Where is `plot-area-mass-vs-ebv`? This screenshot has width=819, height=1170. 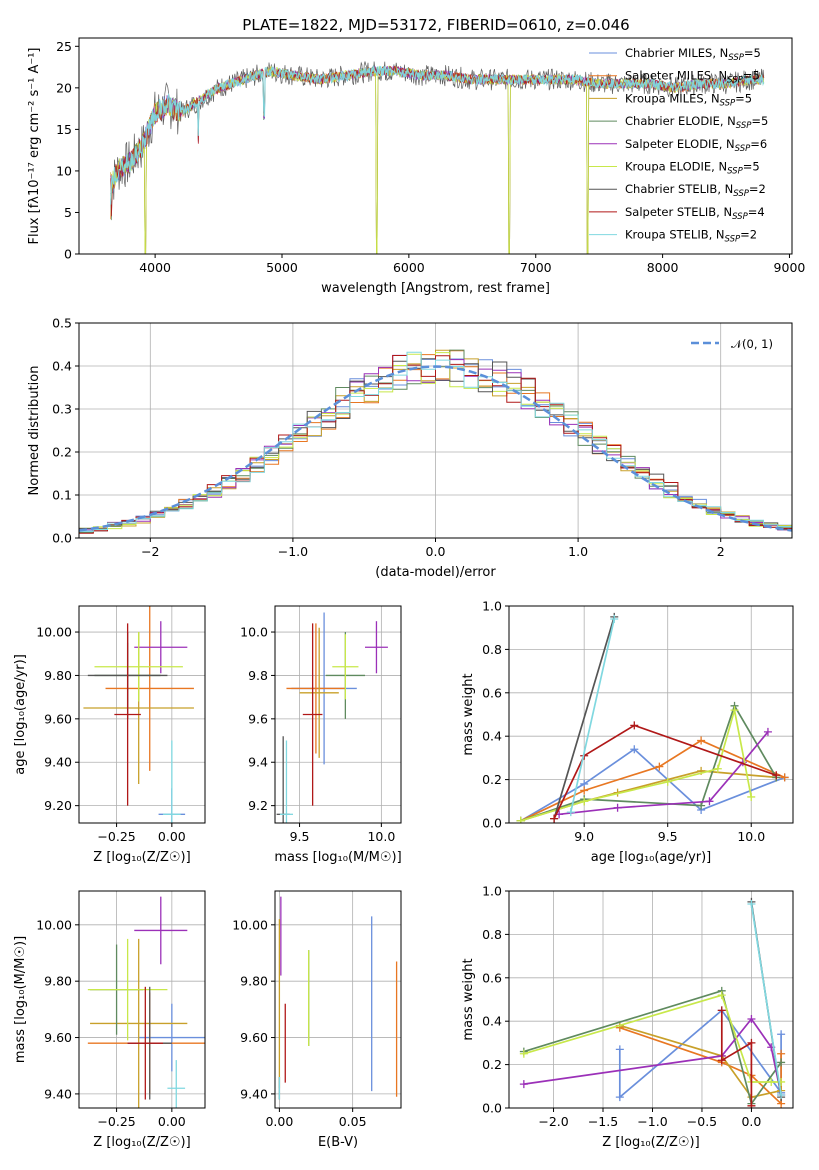
plot-area-mass-vs-ebv is located at coordinates (338, 998).